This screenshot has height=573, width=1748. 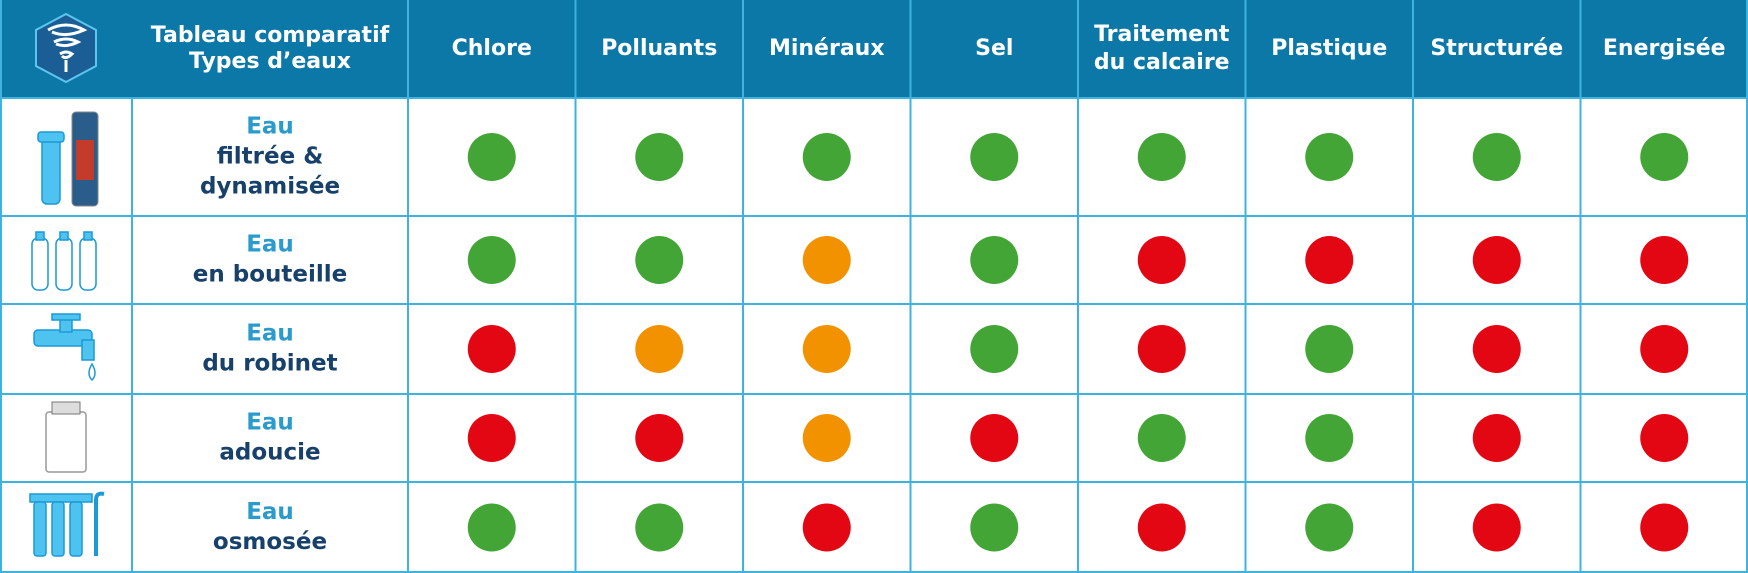 I want to click on column-header: Structurée, so click(x=1496, y=48).